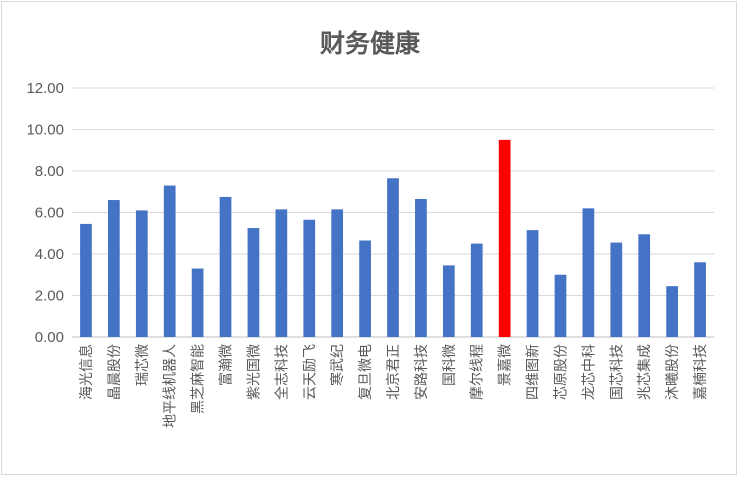 The image size is (740, 478). Describe the element at coordinates (477, 372) in the screenshot. I see `x-category-label: 摩尔线程` at that location.